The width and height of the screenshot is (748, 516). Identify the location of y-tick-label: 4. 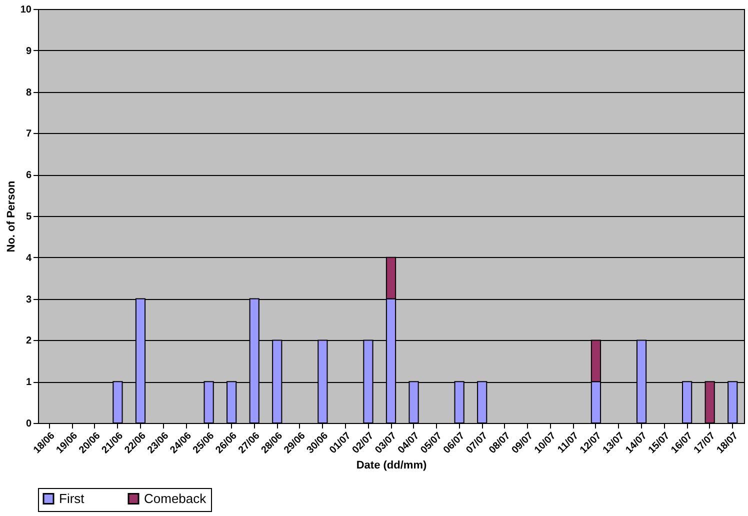
(29, 258).